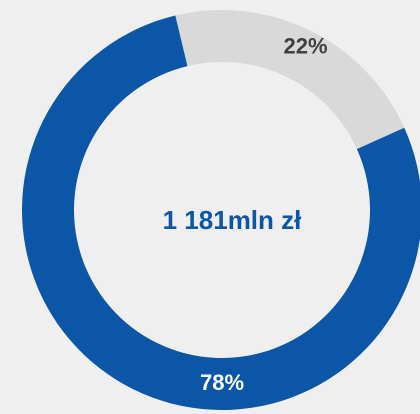  What do you see at coordinates (222, 382) in the screenshot?
I see `value-label: 78%` at bounding box center [222, 382].